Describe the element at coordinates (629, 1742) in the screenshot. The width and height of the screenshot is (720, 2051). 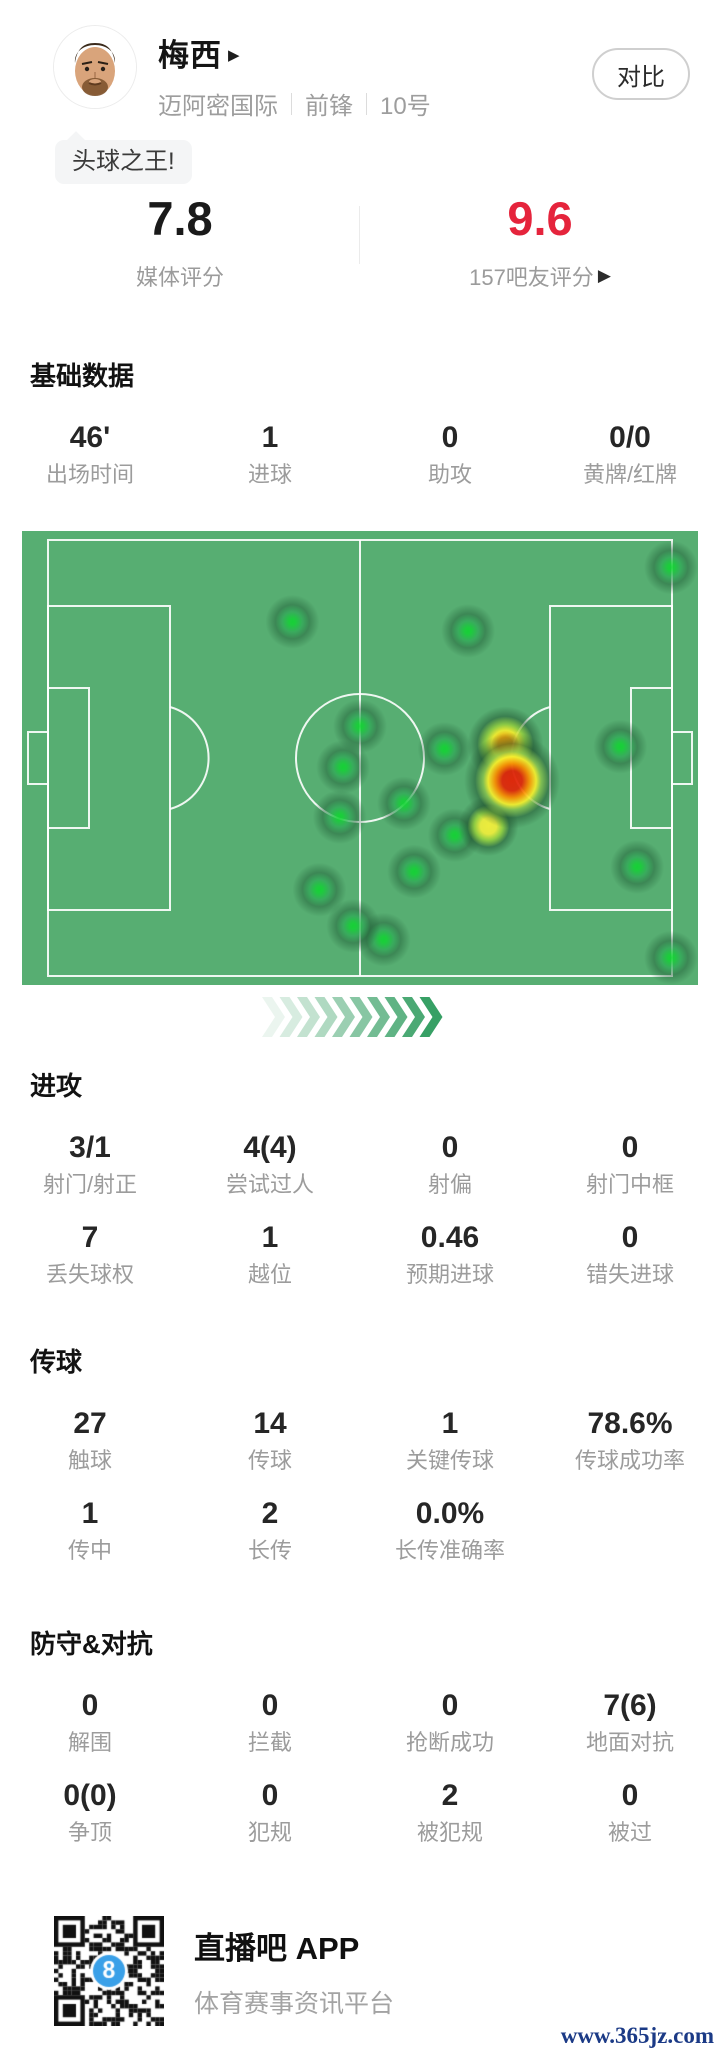
I see `stat-label: 地面对抗` at that location.